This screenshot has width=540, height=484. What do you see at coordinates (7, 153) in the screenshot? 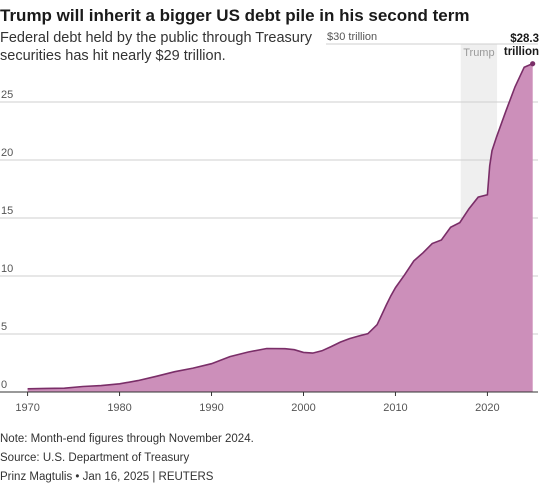
I see `y-tick-label: 20` at bounding box center [7, 153].